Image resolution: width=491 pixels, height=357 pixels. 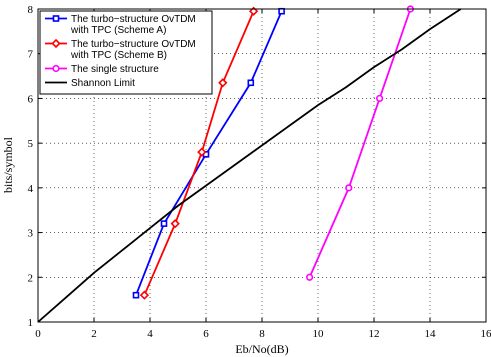 I want to click on x-tick-label: 2, so click(x=94, y=334).